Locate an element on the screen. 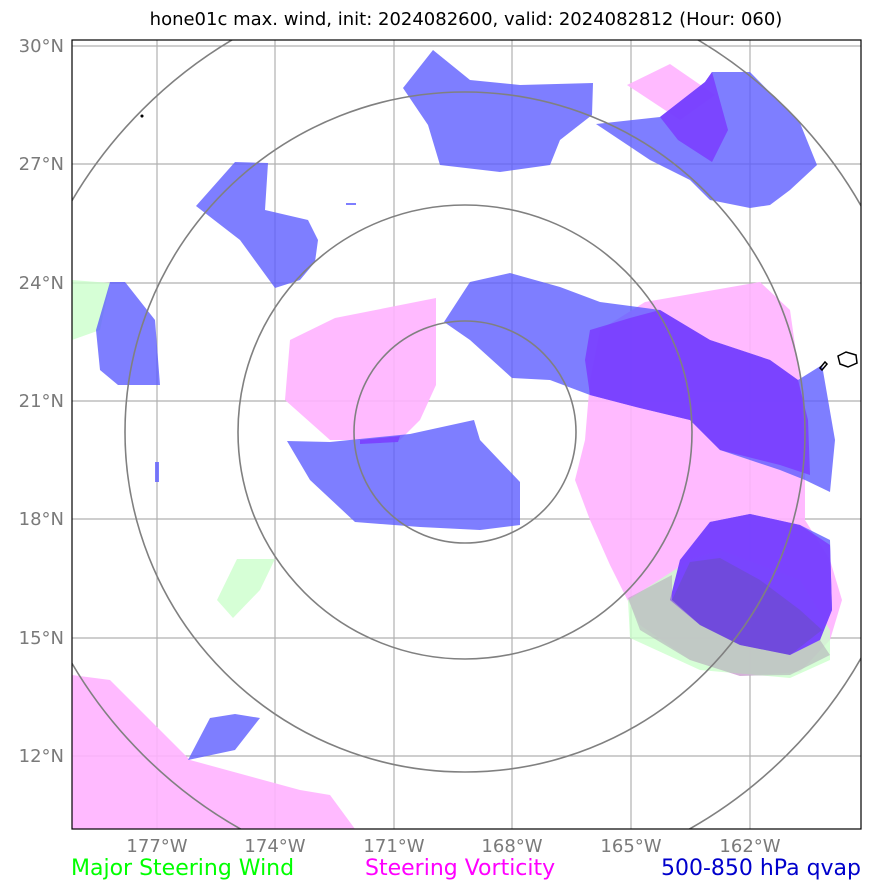 Image resolution: width=873 pixels, height=894 pixels. lat-label: 21°N is located at coordinates (41, 401).